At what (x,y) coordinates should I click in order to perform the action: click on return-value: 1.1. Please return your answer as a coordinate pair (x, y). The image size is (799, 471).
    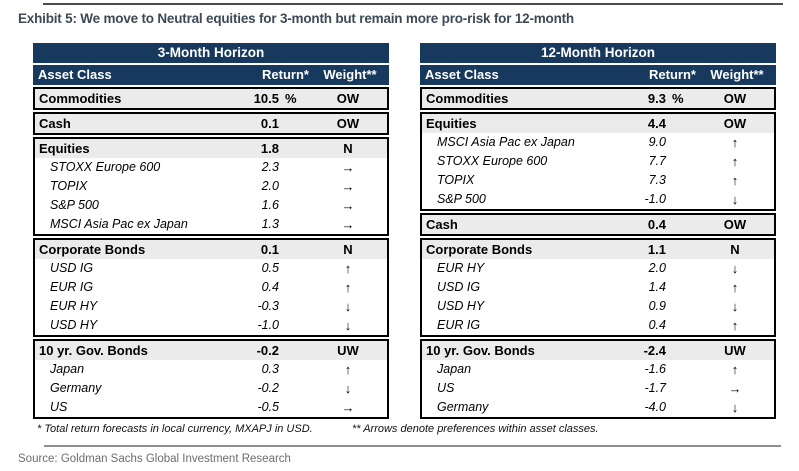
    Looking at the image, I should click on (656, 249).